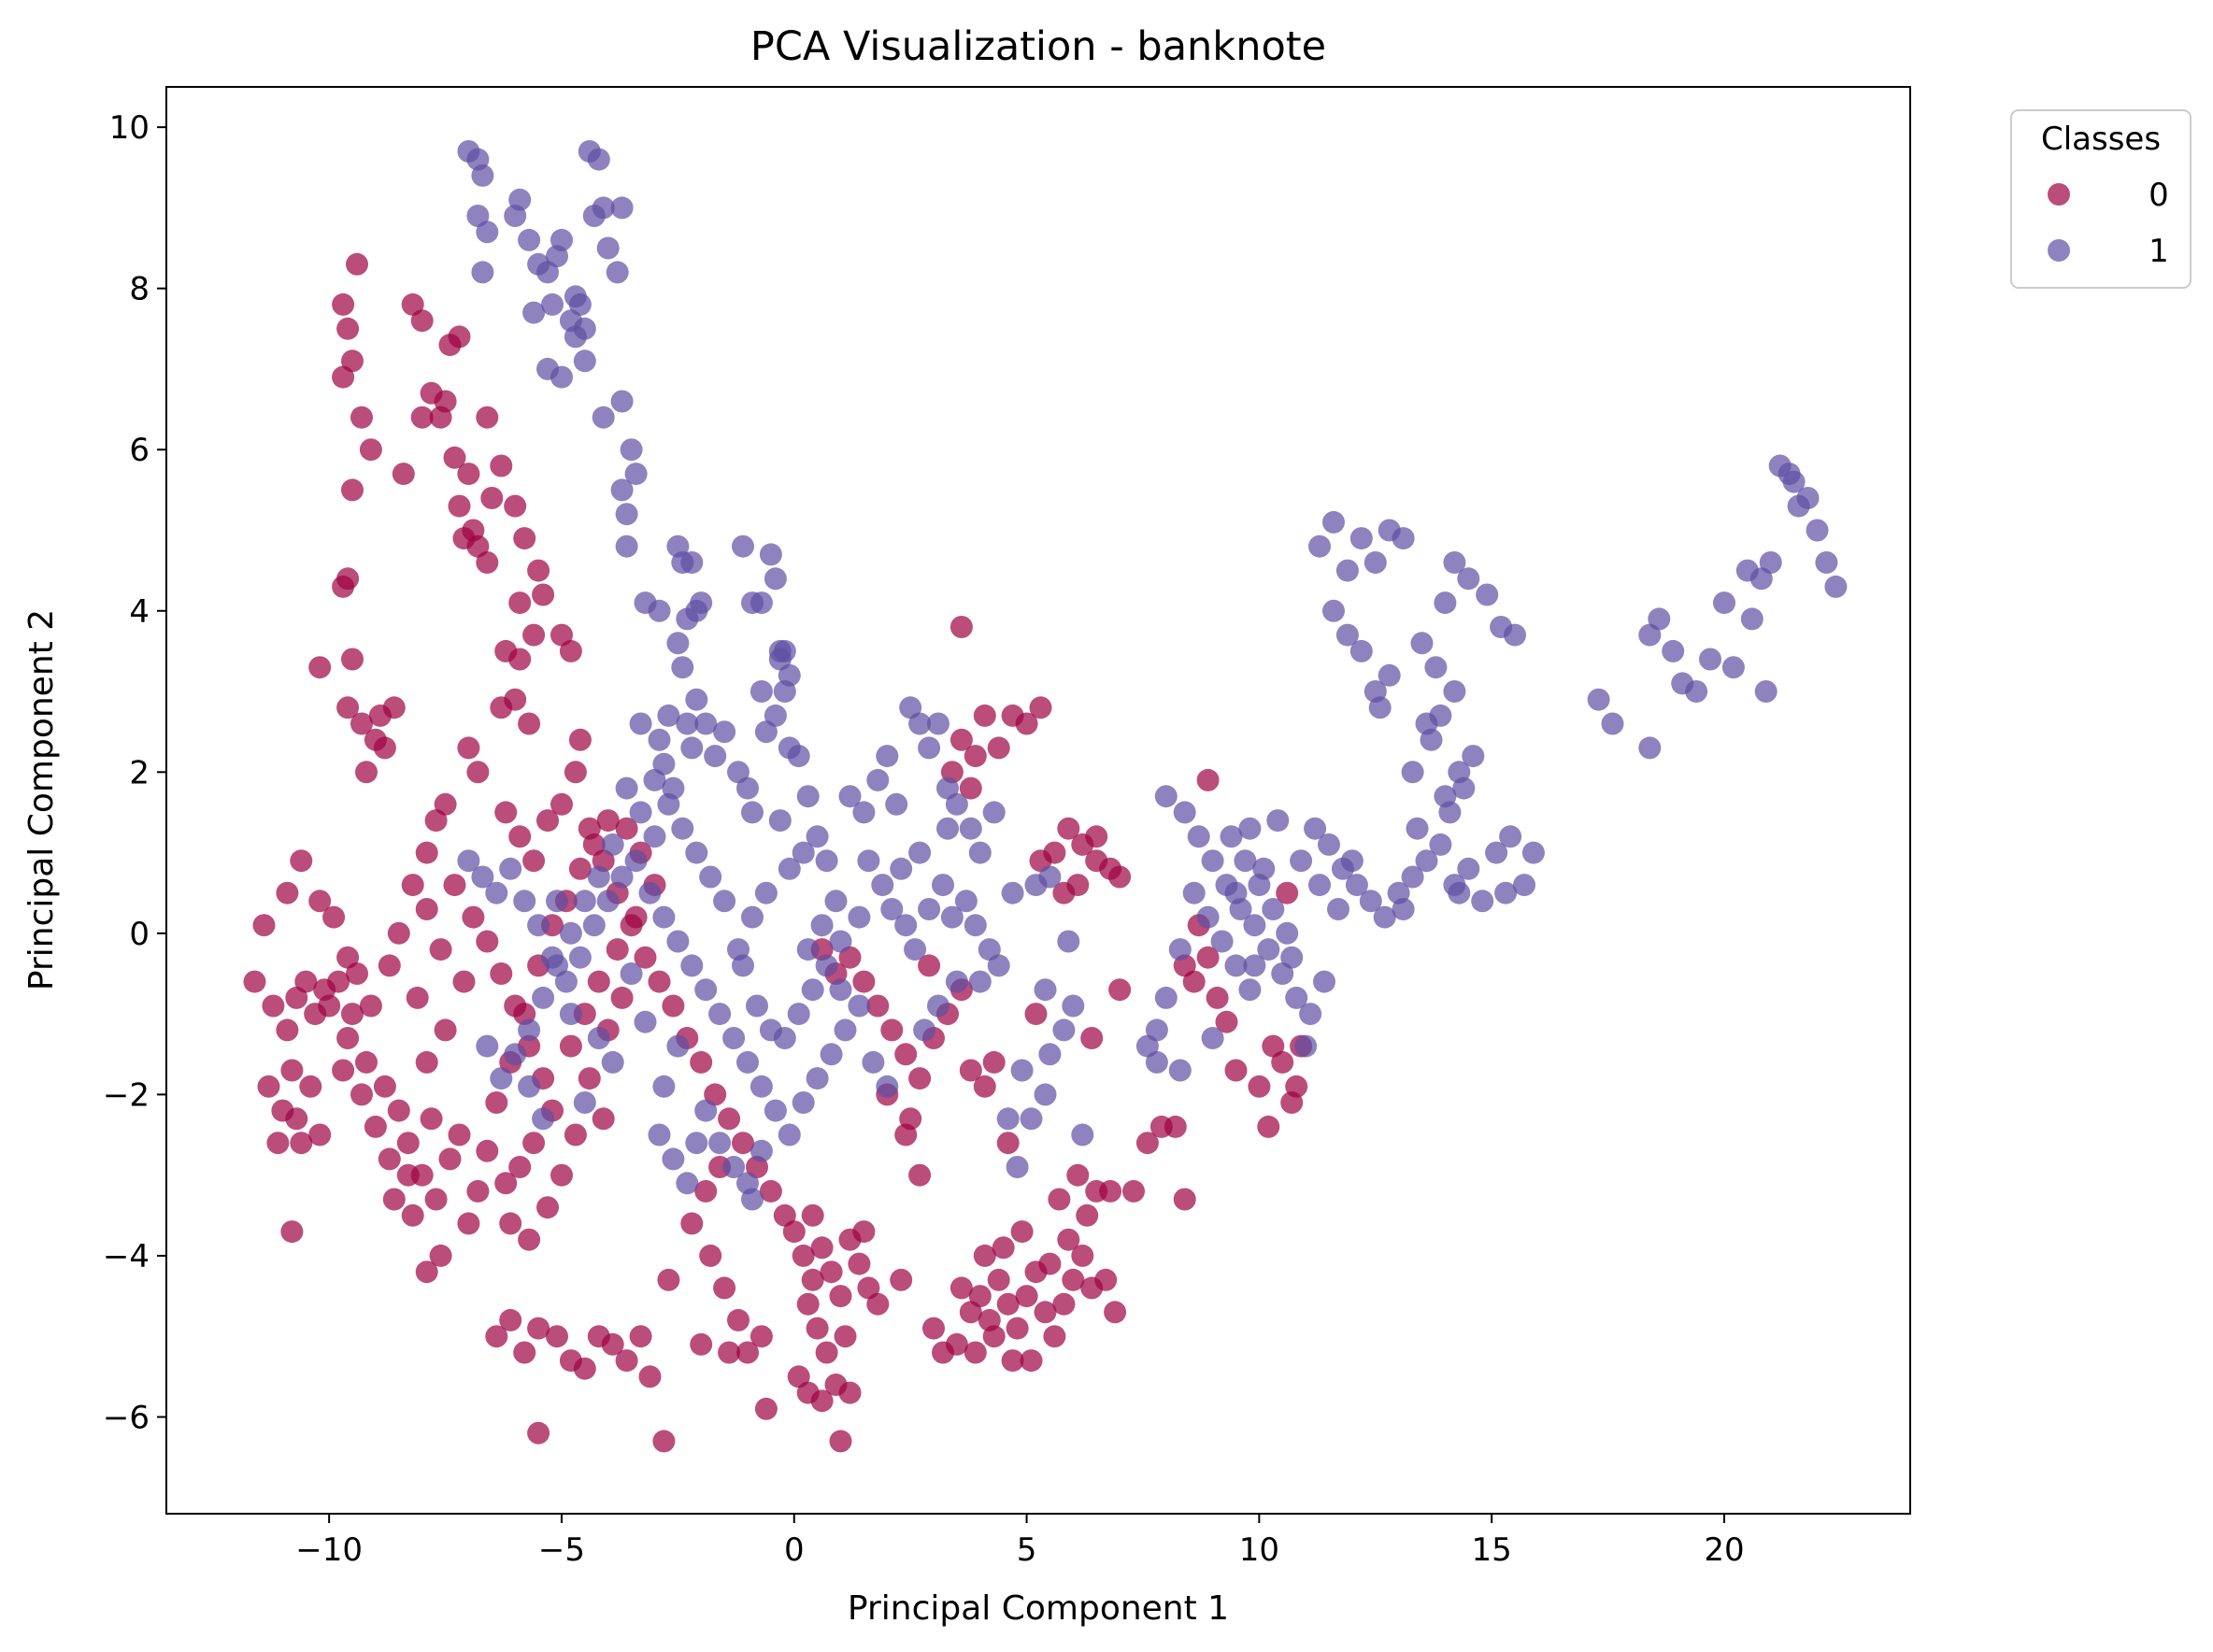 Image resolution: width=2213 pixels, height=1652 pixels. I want to click on legend-title: Classes, so click(2101, 139).